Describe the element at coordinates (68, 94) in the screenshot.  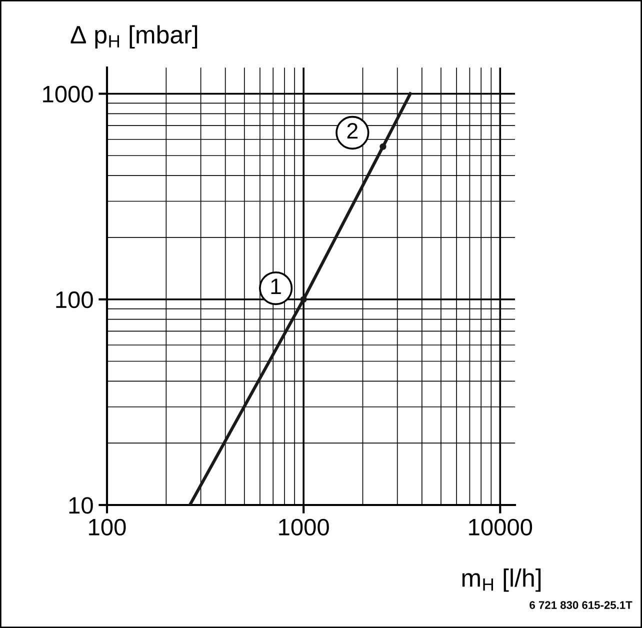
I see `y-tick-label: 1000` at that location.